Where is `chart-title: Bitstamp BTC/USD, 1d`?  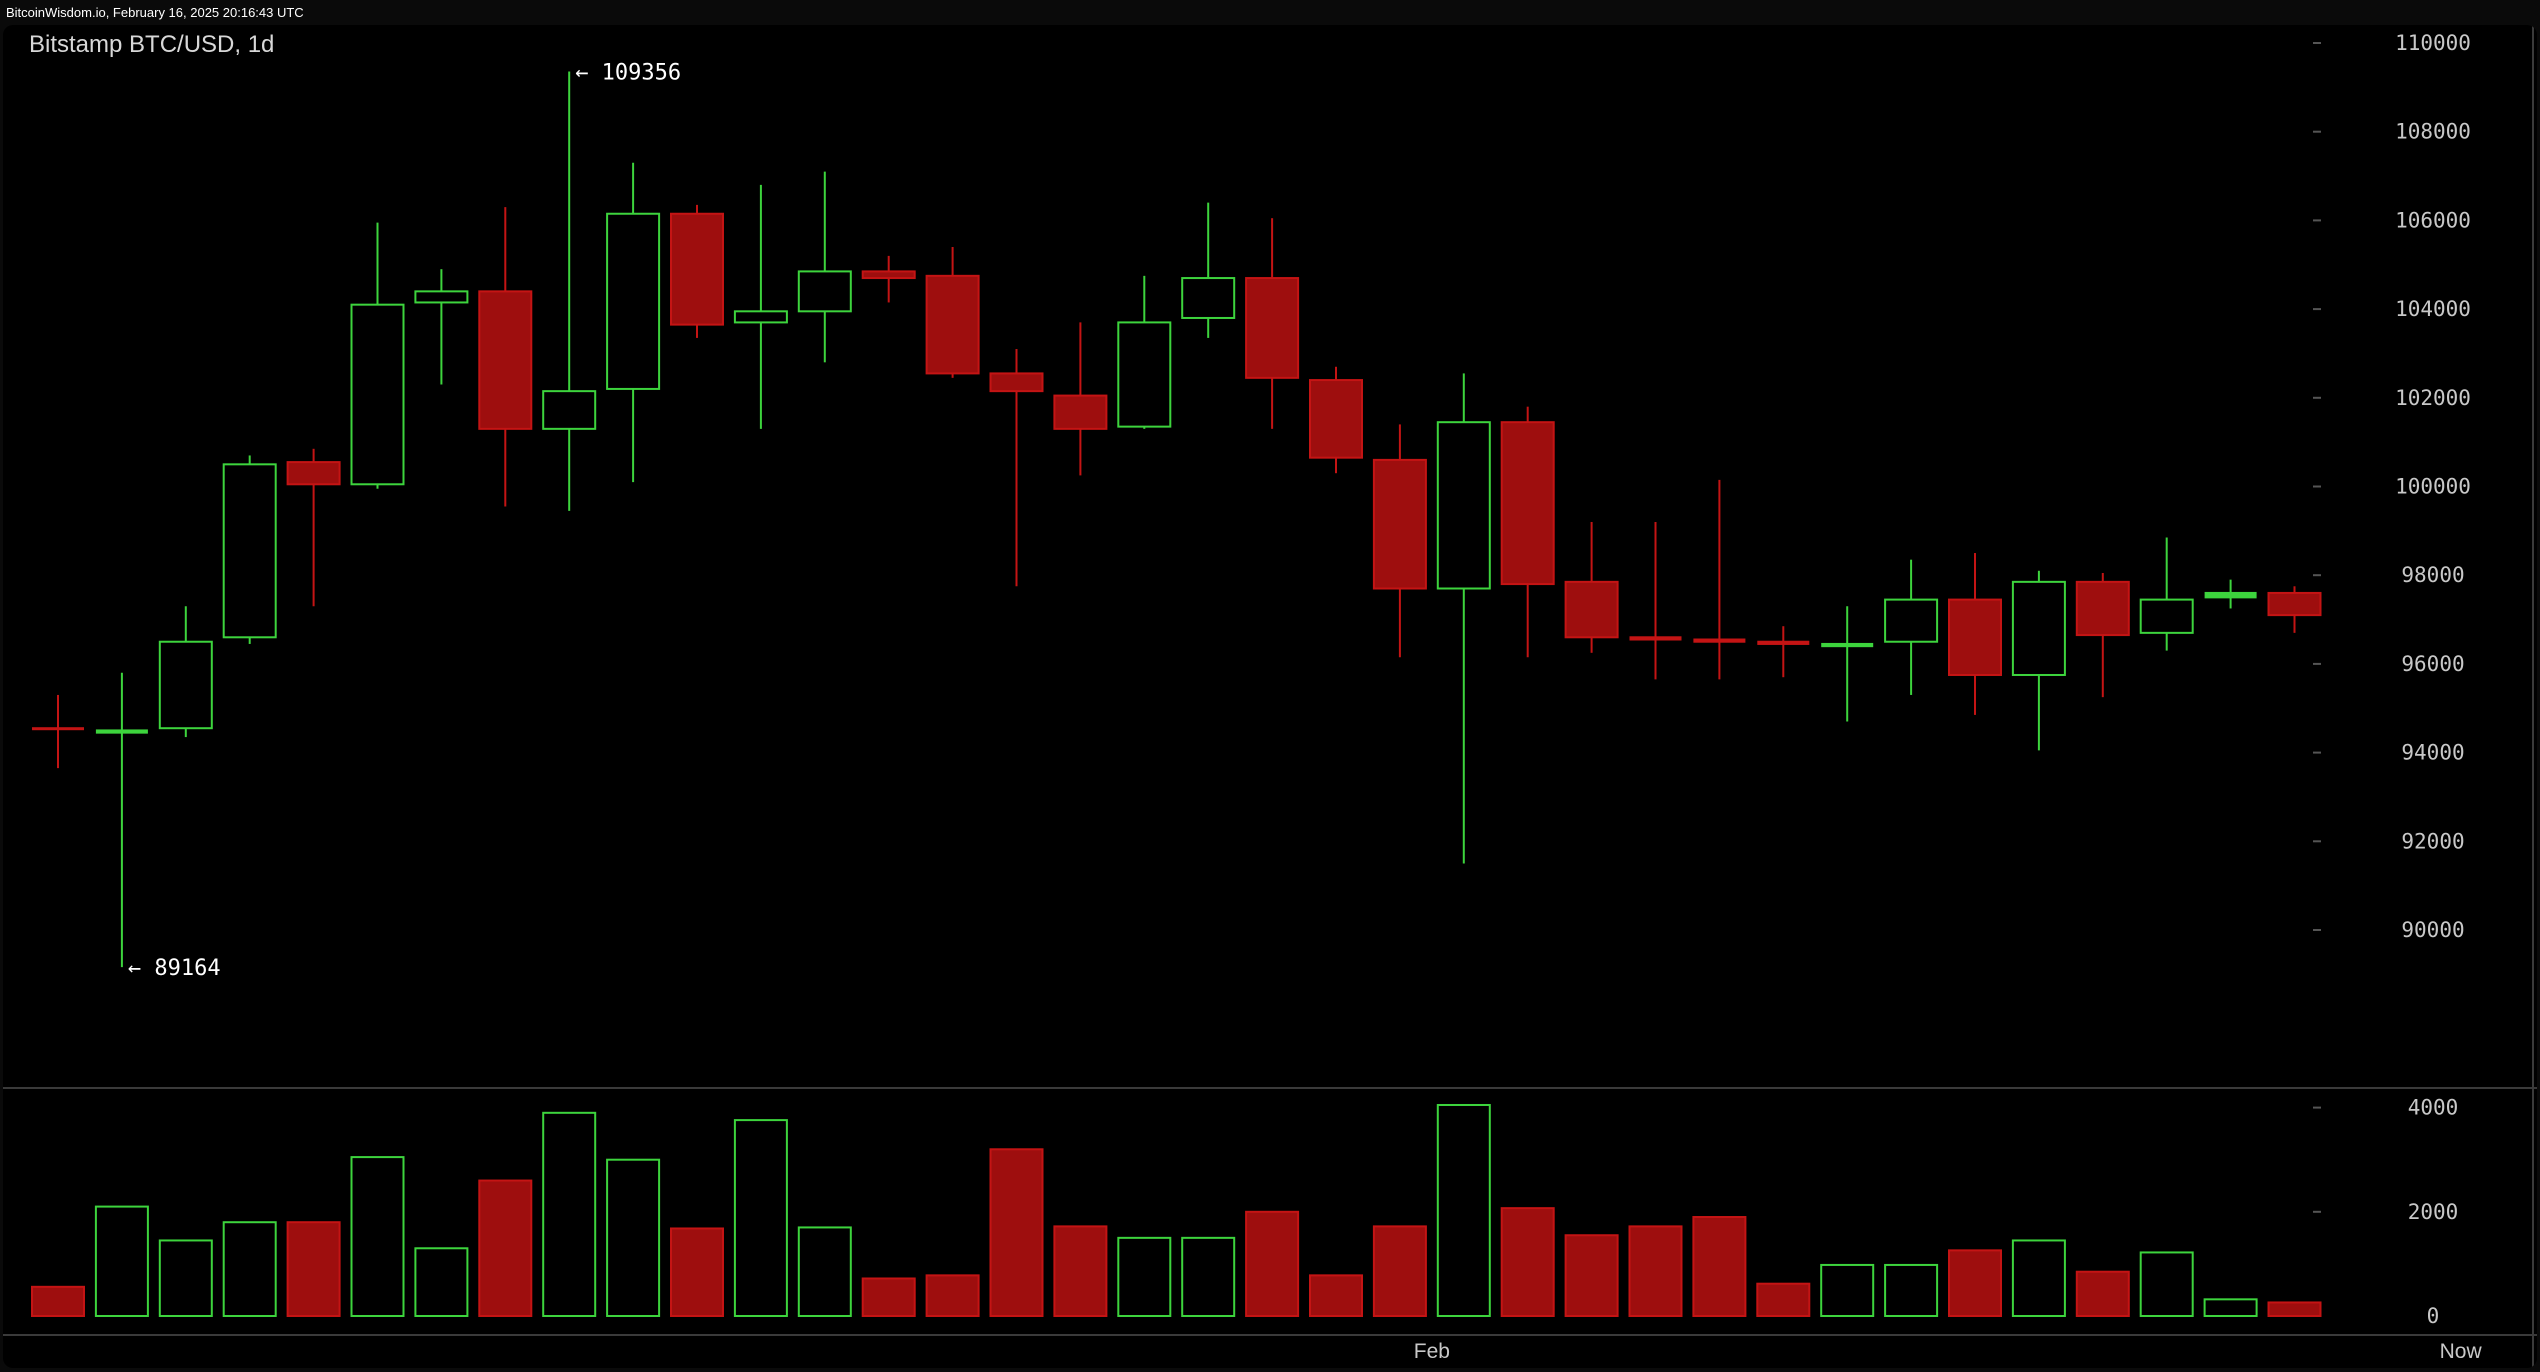 chart-title: Bitstamp BTC/USD, 1d is located at coordinates (151, 44).